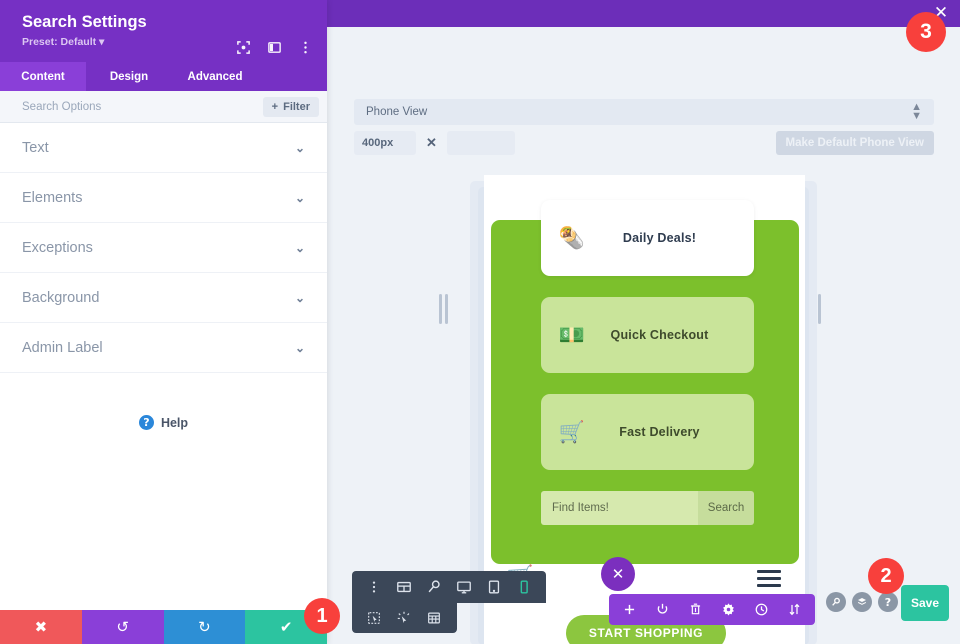 The height and width of the screenshot is (644, 960). What do you see at coordinates (243, 47) in the screenshot?
I see `focus-icon` at bounding box center [243, 47].